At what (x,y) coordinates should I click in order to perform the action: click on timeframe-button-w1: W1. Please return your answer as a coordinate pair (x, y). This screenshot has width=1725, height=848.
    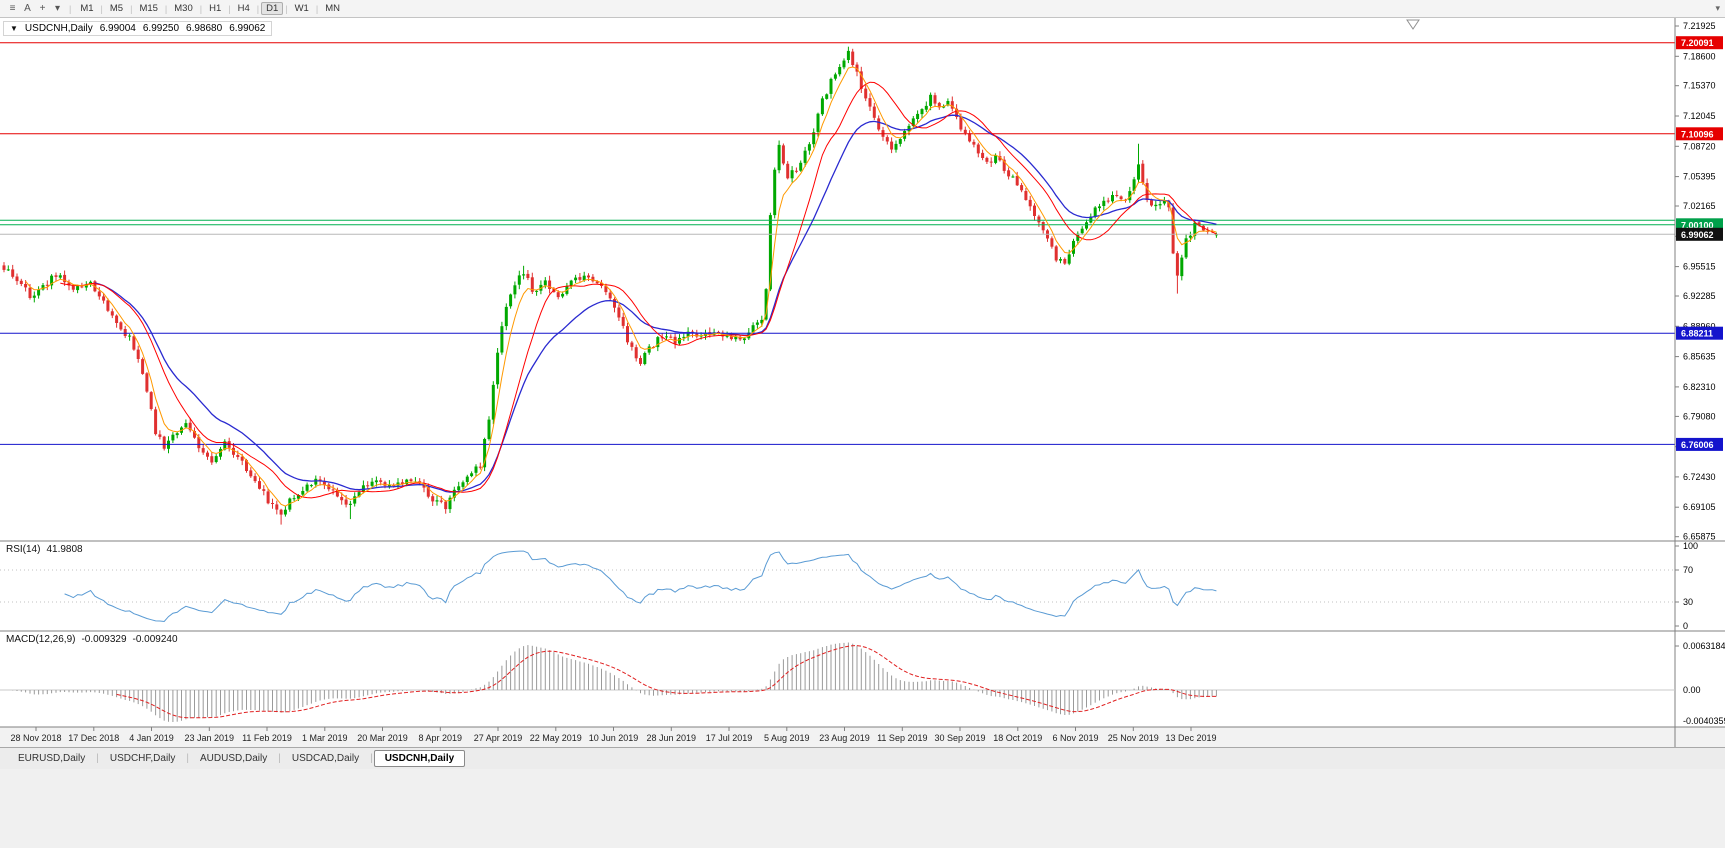
    Looking at the image, I should click on (302, 8).